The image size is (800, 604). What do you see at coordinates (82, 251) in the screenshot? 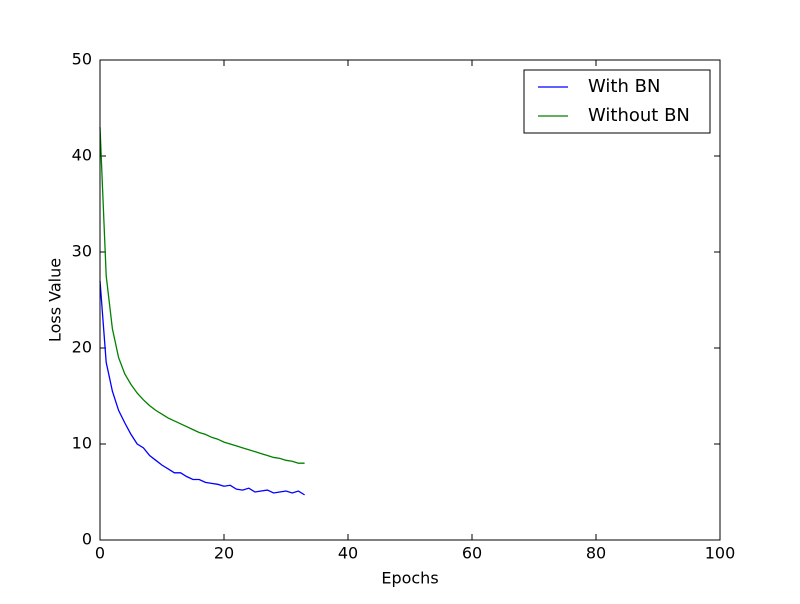
I see `y-tick-label: 30` at bounding box center [82, 251].